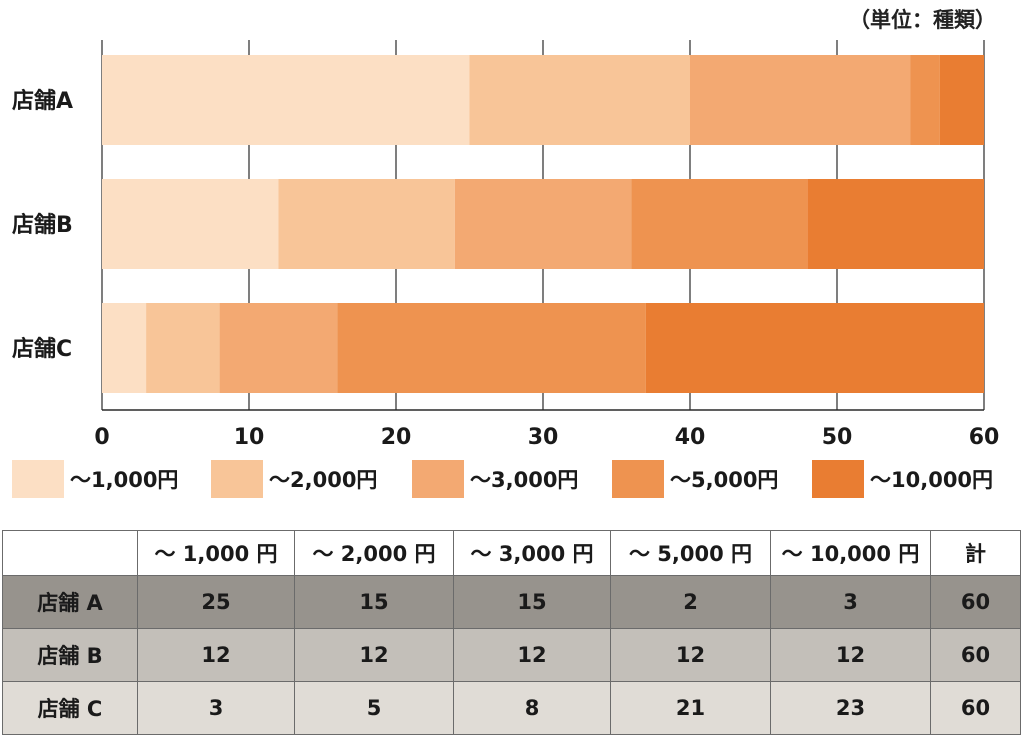 The width and height of the screenshot is (1024, 735). What do you see at coordinates (975, 553) in the screenshot?
I see `table-header-total: 計` at bounding box center [975, 553].